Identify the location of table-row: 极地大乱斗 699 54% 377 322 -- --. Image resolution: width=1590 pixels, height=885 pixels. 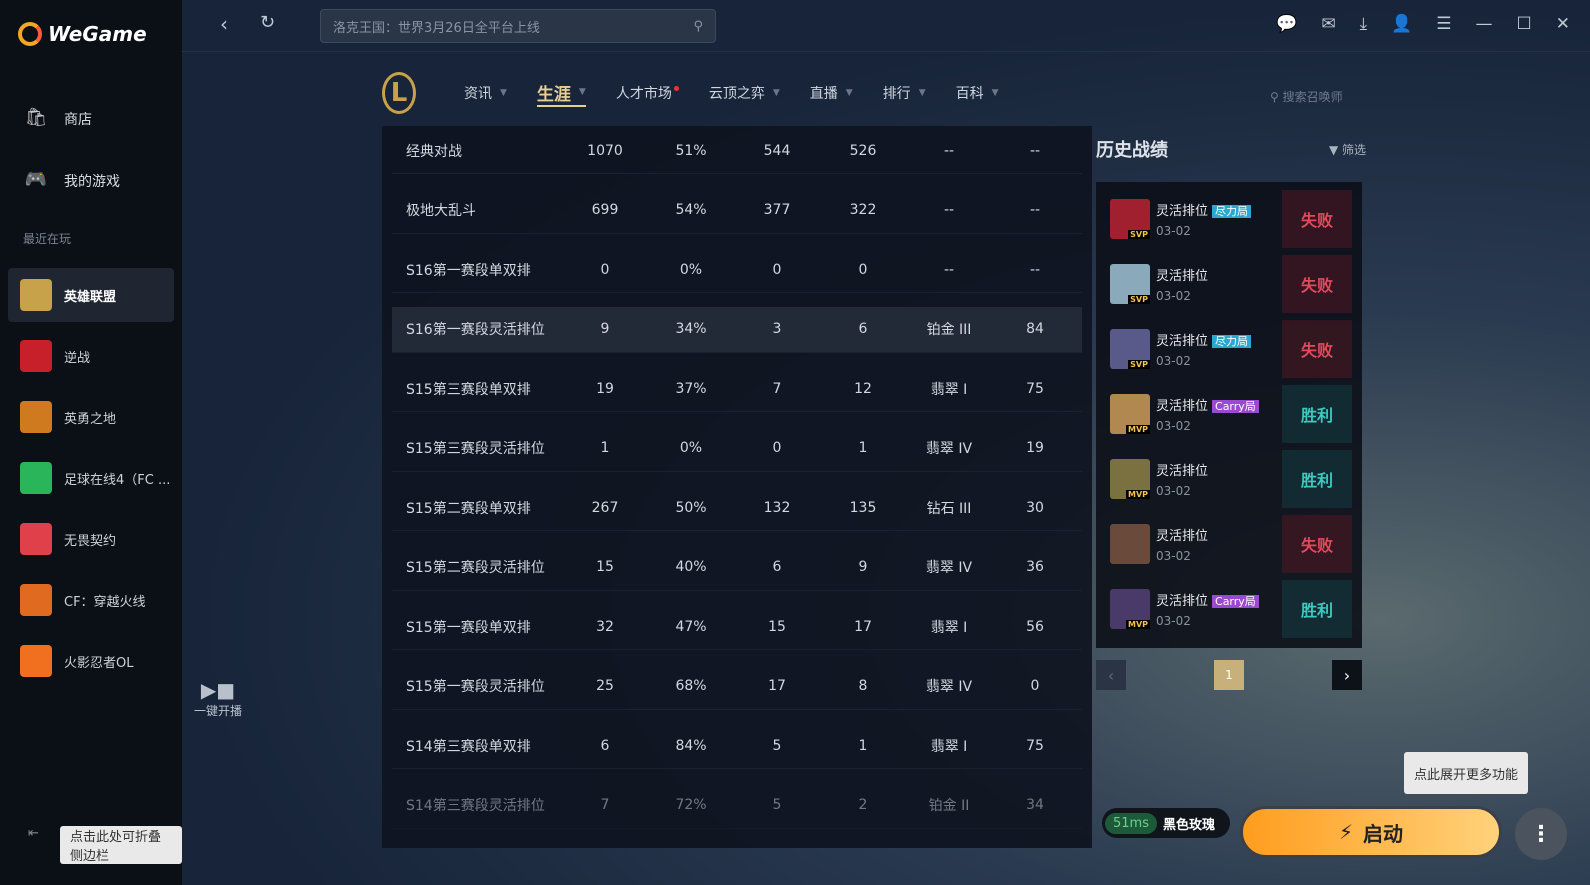
(737, 211).